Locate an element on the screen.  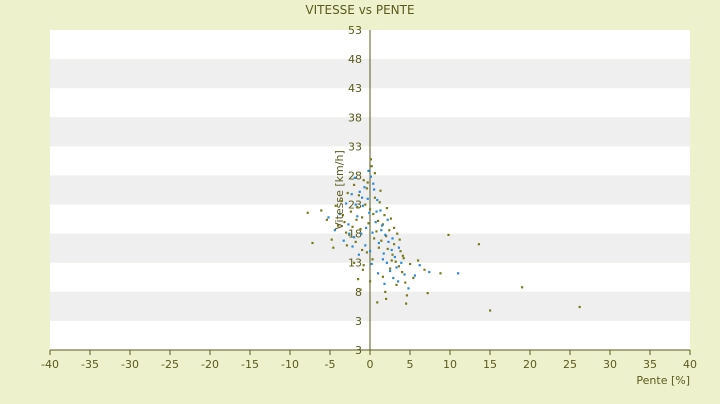
x-tick-labels: -40 -35 -30 -25 -20 -15 -10 -5 0 5 10 15 20 25 30 35 40 is located at coordinates (369, 360).